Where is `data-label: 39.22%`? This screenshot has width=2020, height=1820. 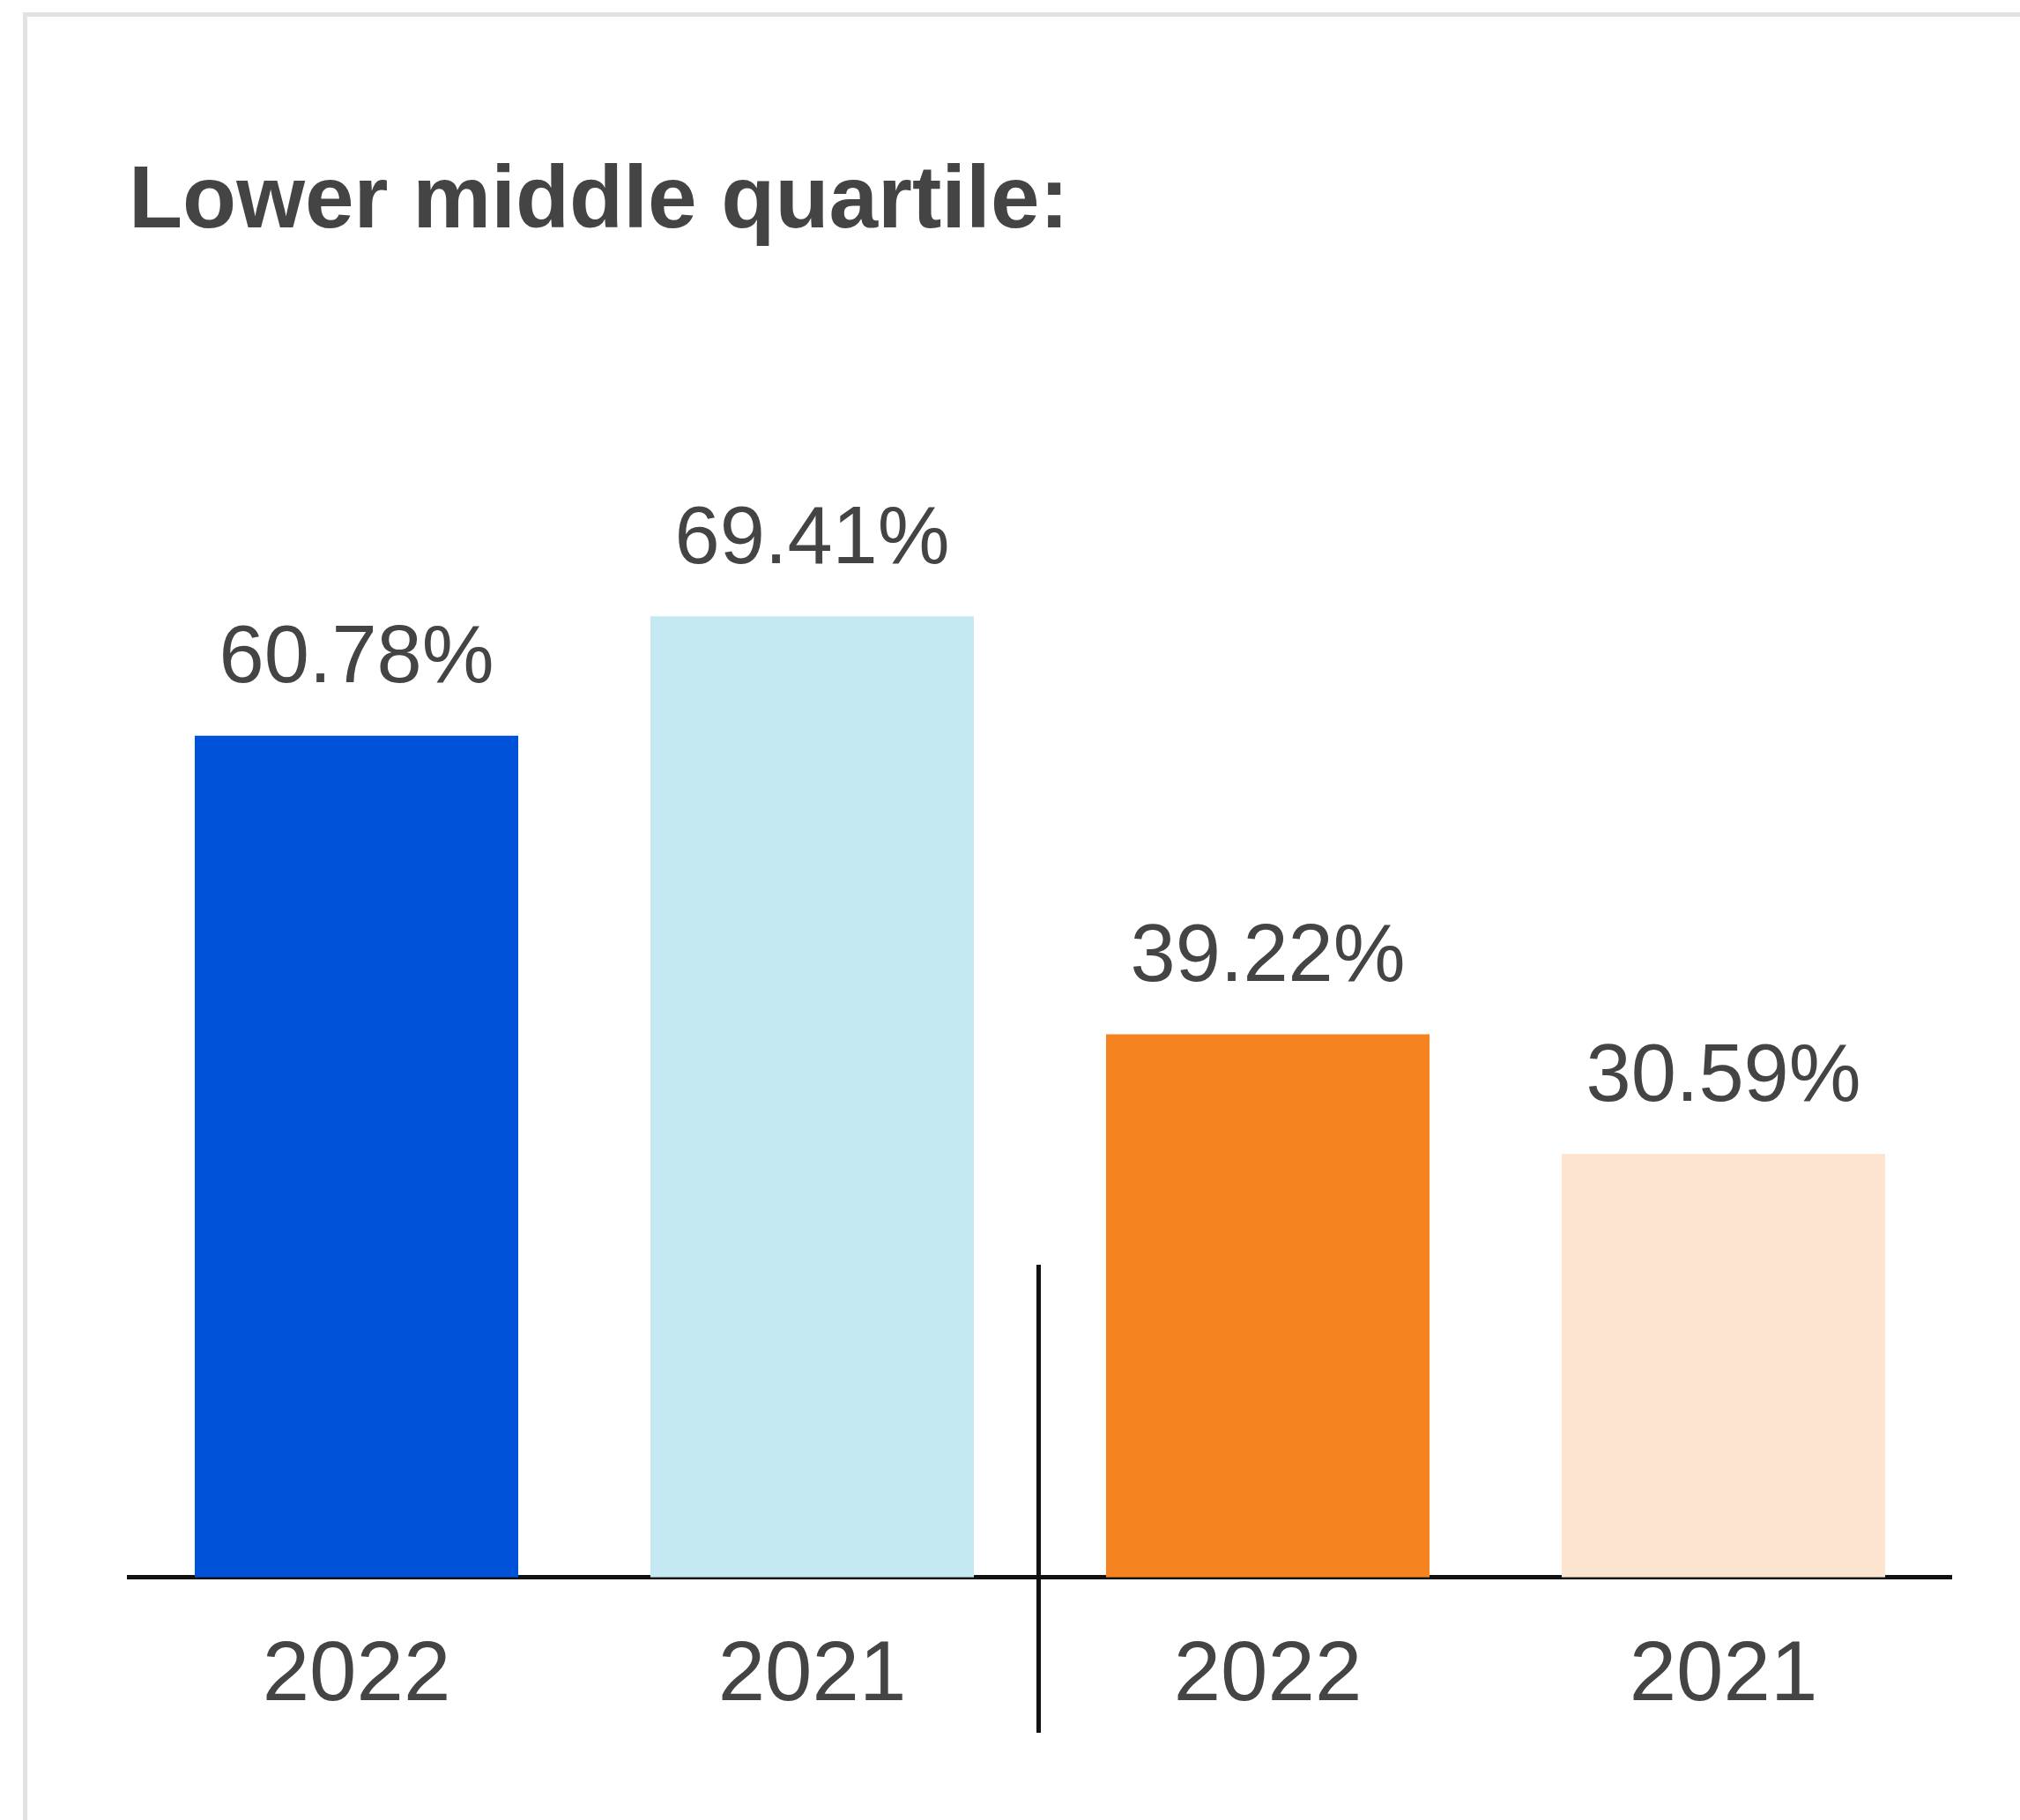 data-label: 39.22% is located at coordinates (1268, 952).